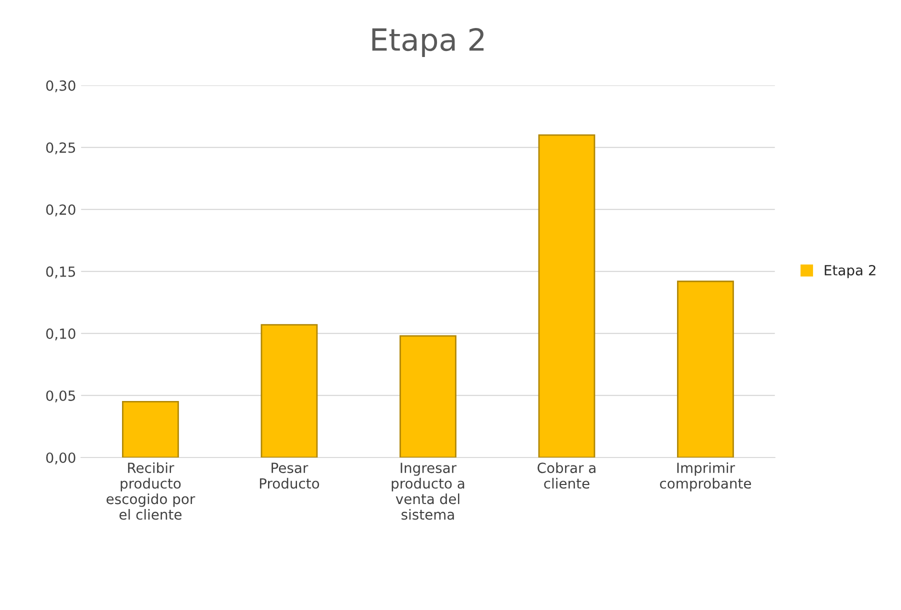 The image size is (901, 610). I want to click on y-tick-label: 0,05, so click(61, 396).